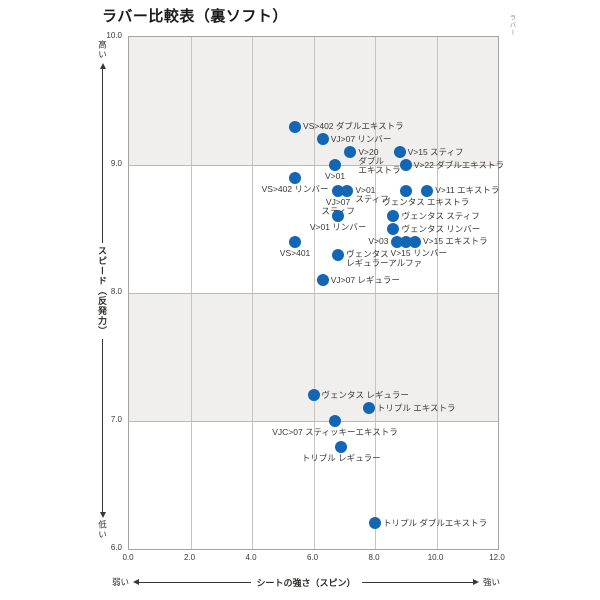  Describe the element at coordinates (116, 419) in the screenshot. I see `y-tick-label: 7.0` at that location.